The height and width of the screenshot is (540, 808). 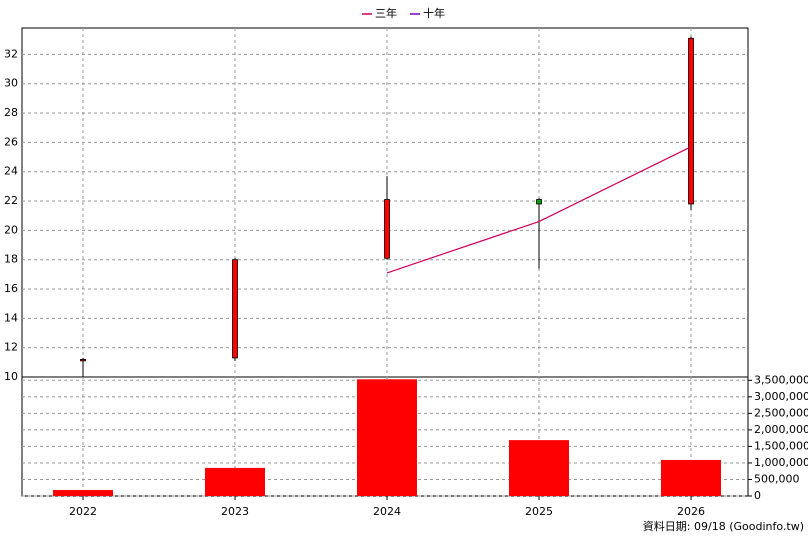 I want to click on y-tick-label: 22, so click(x=11, y=200).